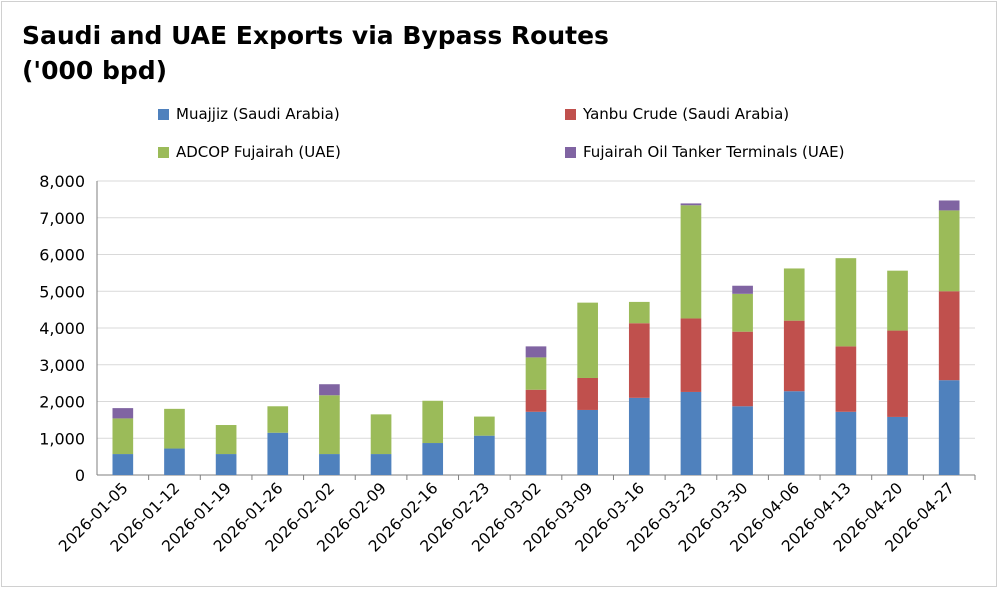 This screenshot has height=590, width=1000. I want to click on legend-item: Muajjiz (Saudi Arabia), so click(249, 114).